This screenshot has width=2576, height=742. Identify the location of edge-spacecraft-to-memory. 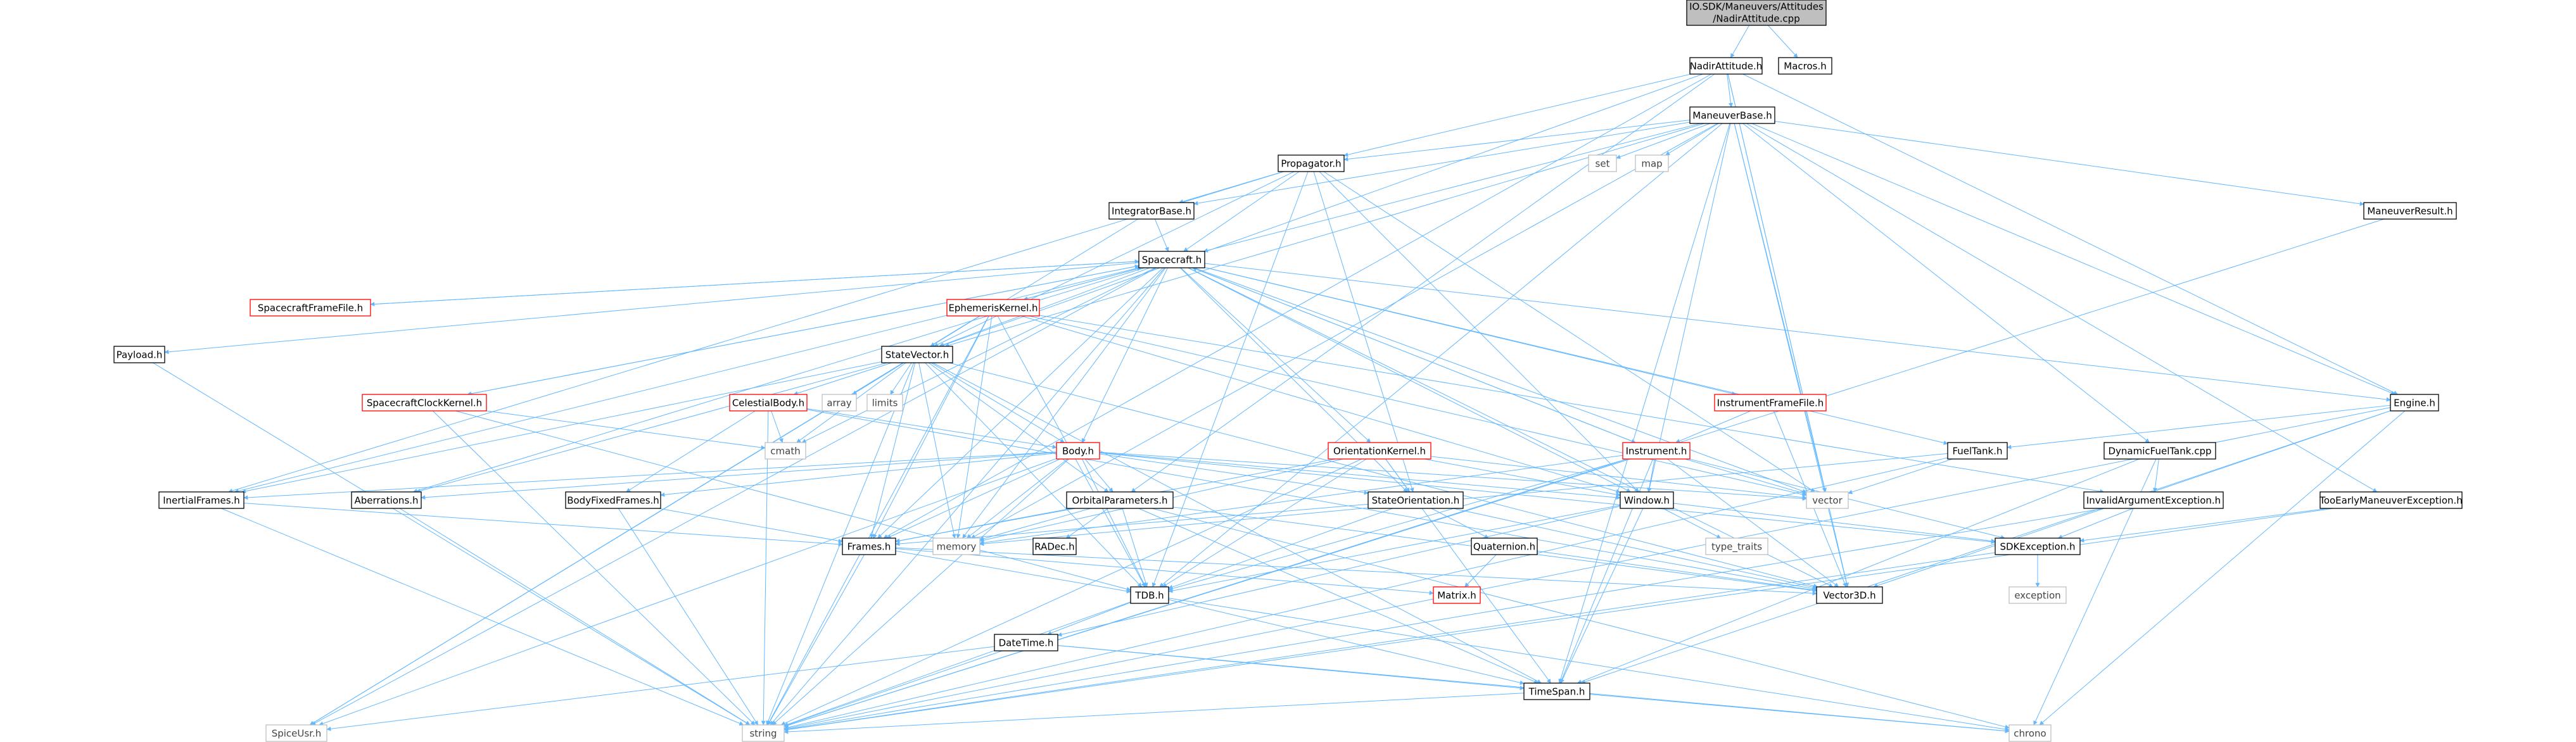
(1064, 403).